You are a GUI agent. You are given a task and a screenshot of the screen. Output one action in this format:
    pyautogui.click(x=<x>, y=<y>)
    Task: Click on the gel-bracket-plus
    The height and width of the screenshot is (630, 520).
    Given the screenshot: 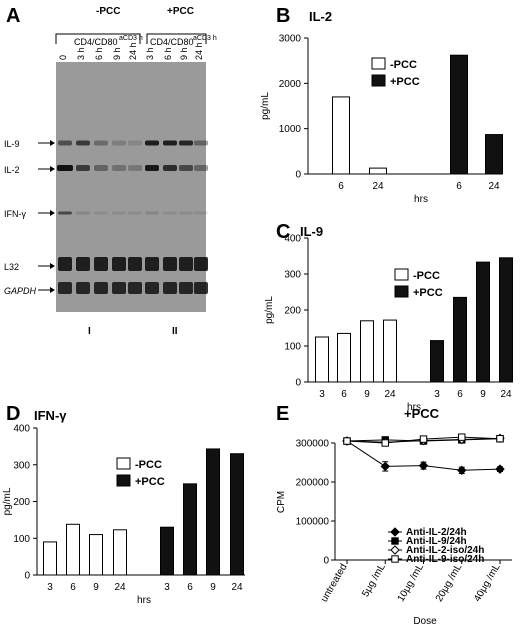 What is the action you would take?
    pyautogui.click(x=176, y=38)
    